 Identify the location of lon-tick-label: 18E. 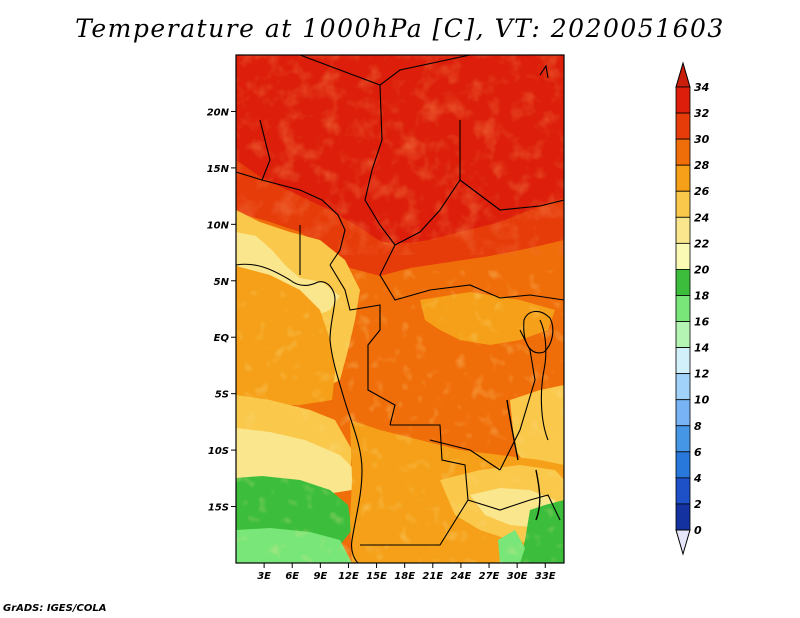
(404, 576).